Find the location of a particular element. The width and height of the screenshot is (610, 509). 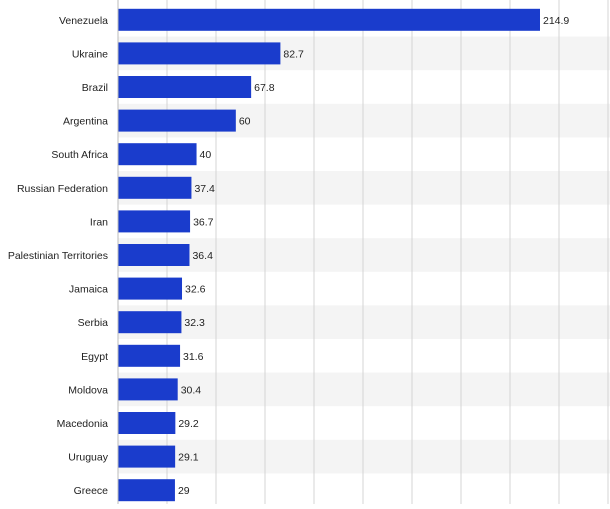

category-label: Macedonia is located at coordinates (83, 424).